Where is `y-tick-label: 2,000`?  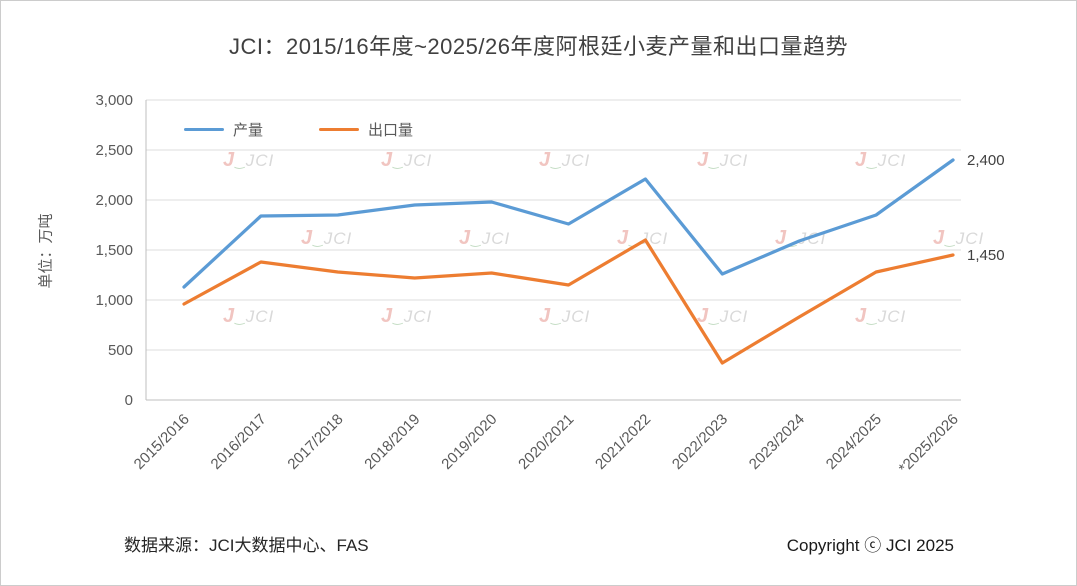 y-tick-label: 2,000 is located at coordinates (114, 200).